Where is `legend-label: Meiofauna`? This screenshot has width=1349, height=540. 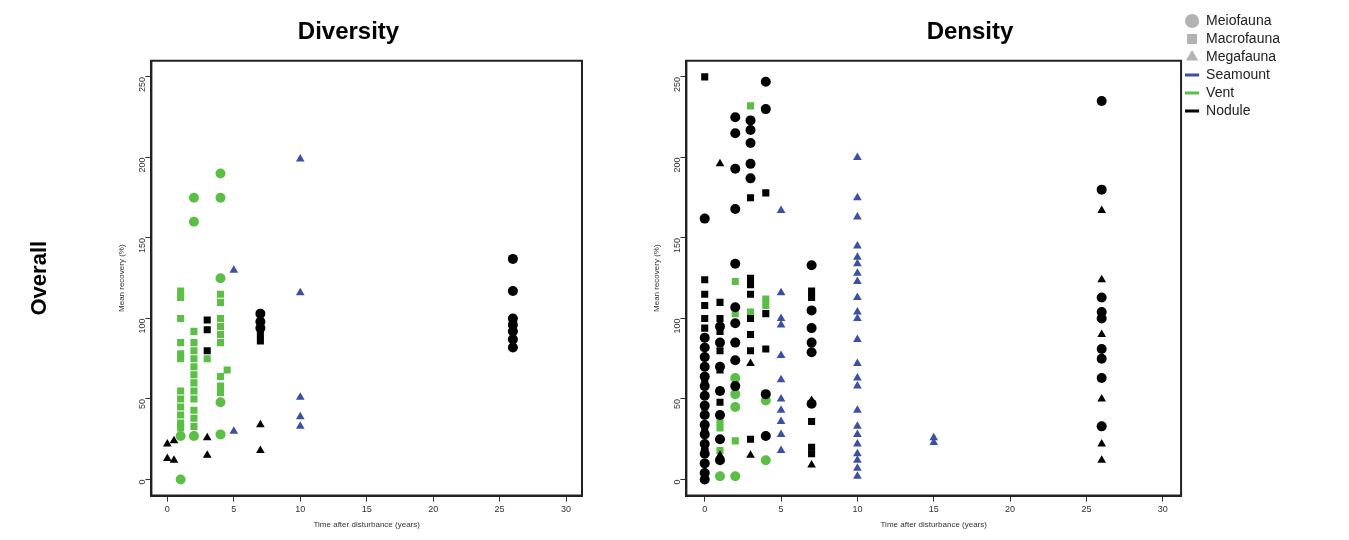
legend-label: Meiofauna is located at coordinates (1239, 19).